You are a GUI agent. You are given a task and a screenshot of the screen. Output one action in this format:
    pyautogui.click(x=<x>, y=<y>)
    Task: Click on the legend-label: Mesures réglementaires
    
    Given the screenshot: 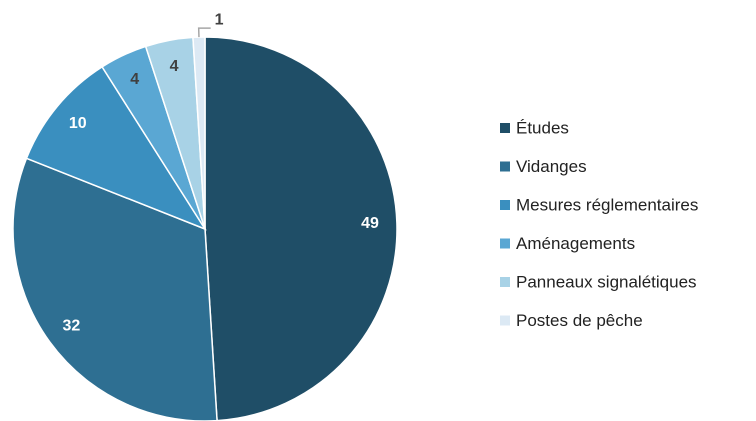 What is the action you would take?
    pyautogui.click(x=607, y=204)
    